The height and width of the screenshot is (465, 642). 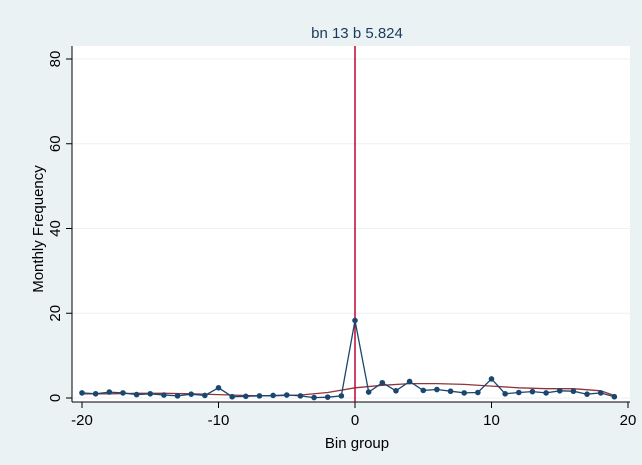 What do you see at coordinates (355, 420) in the screenshot?
I see `x-tick-label: 0` at bounding box center [355, 420].